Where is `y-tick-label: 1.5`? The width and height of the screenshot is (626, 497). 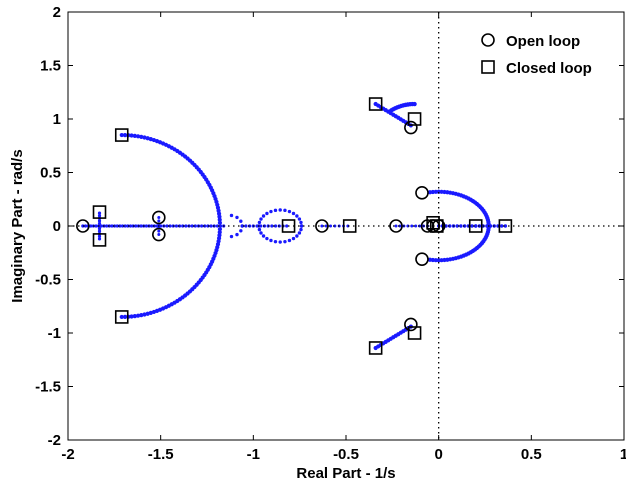
y-tick-label: 1.5 is located at coordinates (50, 66).